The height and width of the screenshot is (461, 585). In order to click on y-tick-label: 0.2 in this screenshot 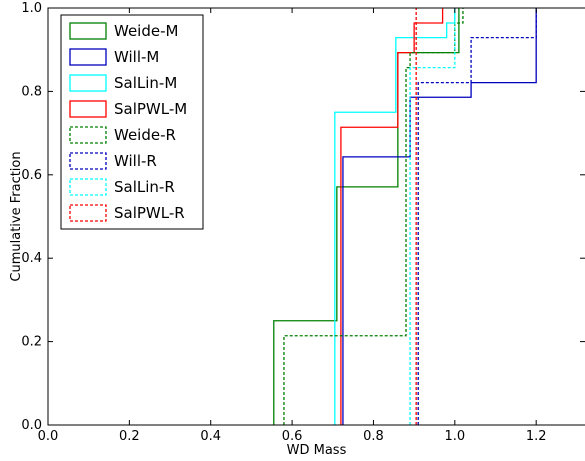, I will do `click(31, 342)`.